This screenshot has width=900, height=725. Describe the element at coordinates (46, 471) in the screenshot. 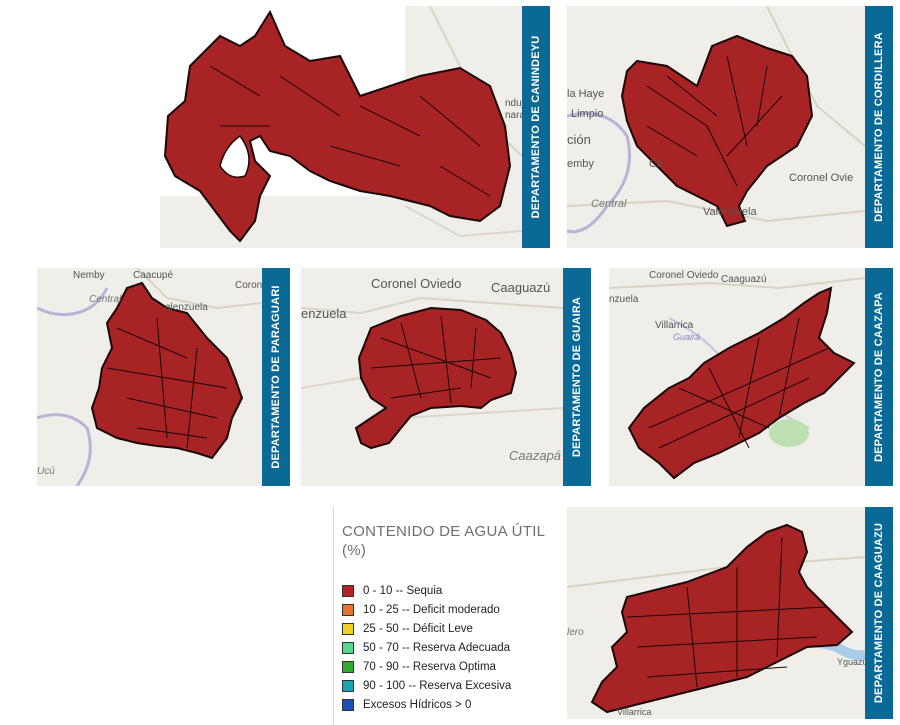

I see `place-label: Ucú` at that location.